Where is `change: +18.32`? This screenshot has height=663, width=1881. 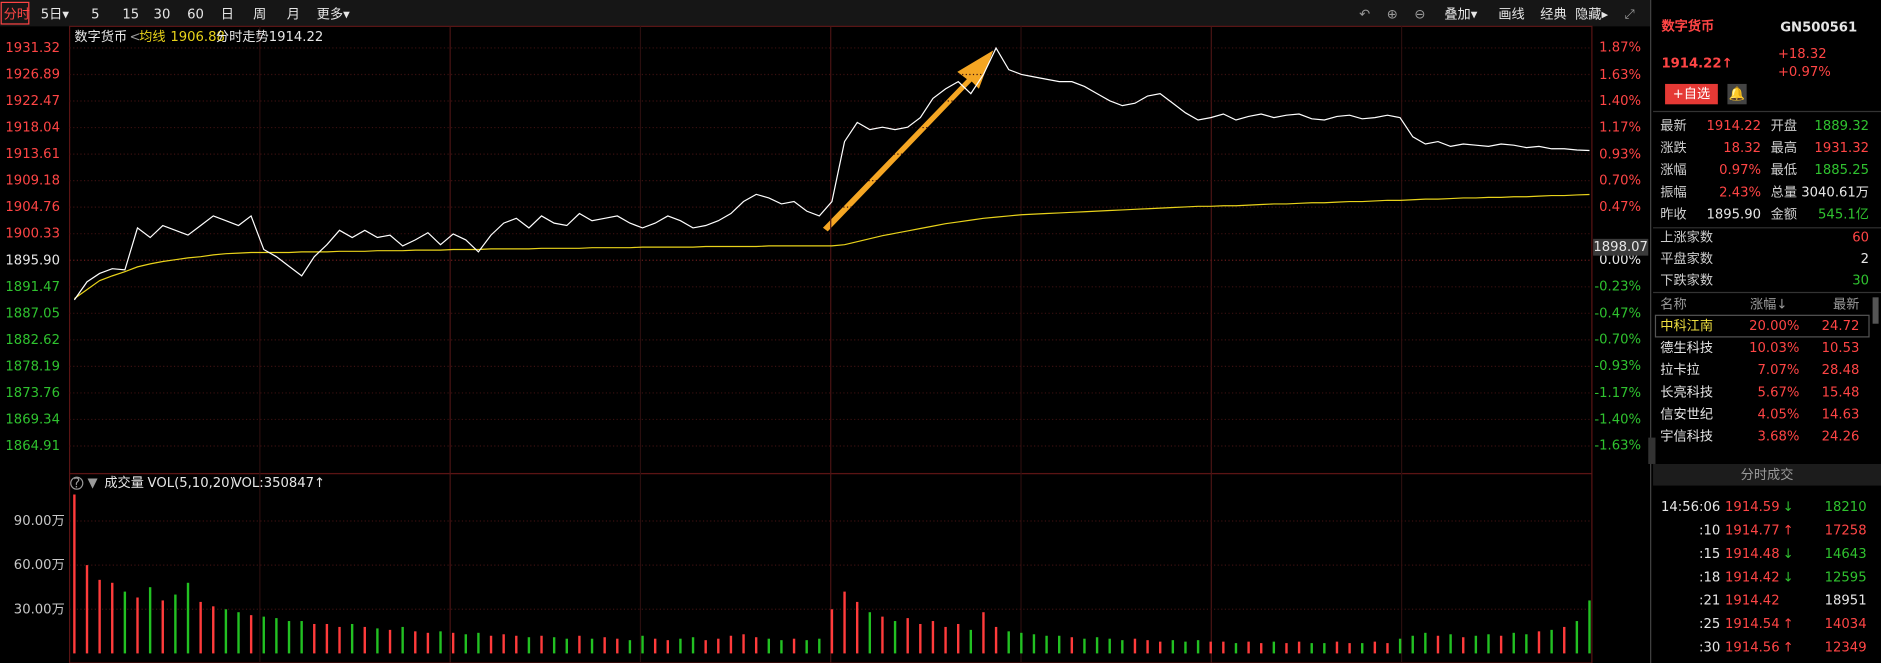 change: +18.32 is located at coordinates (1802, 54).